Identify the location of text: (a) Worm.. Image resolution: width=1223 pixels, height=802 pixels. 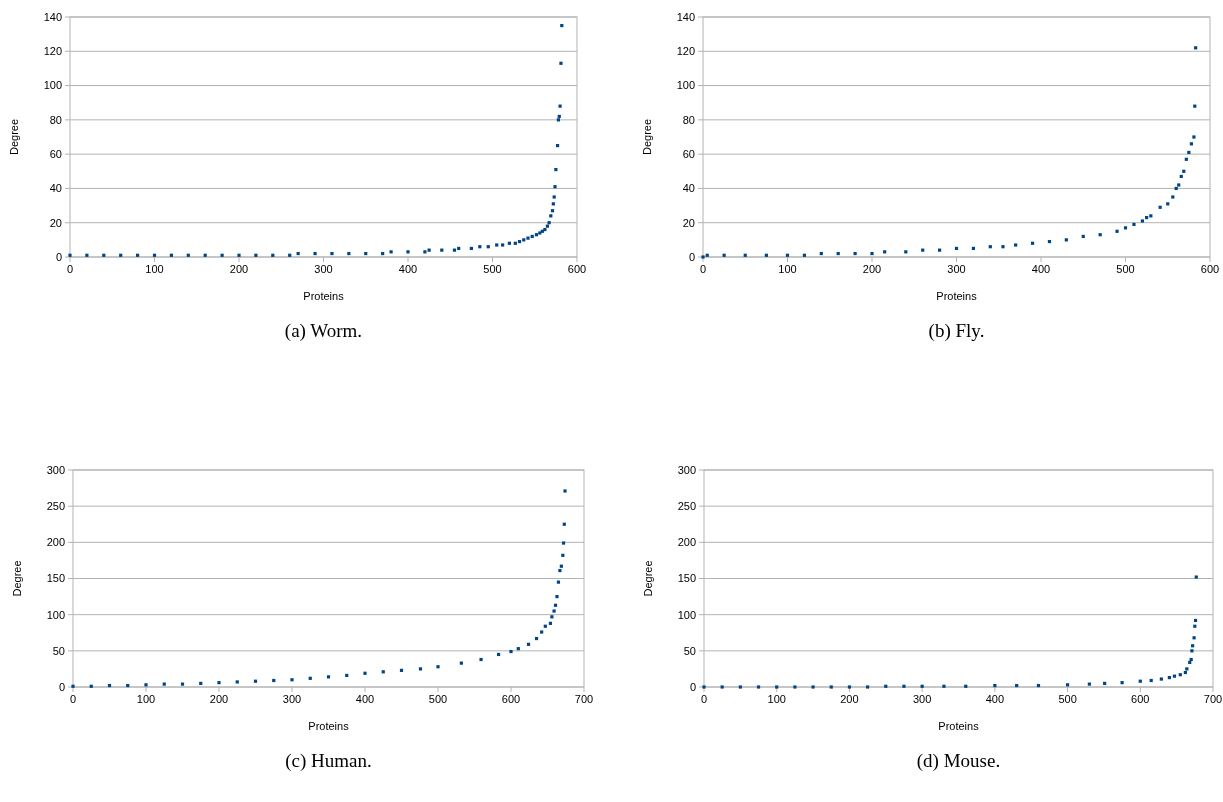
(323, 331).